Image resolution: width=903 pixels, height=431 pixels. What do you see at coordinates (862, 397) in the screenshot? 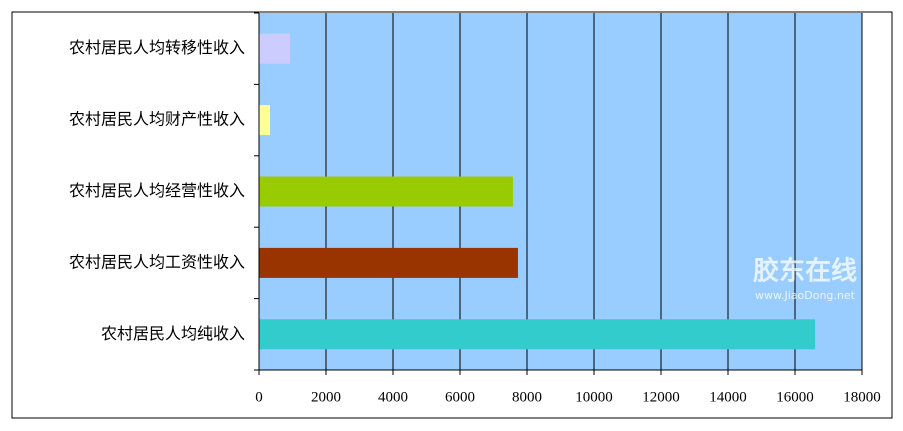
I see `x-tick-label: 18000` at bounding box center [862, 397].